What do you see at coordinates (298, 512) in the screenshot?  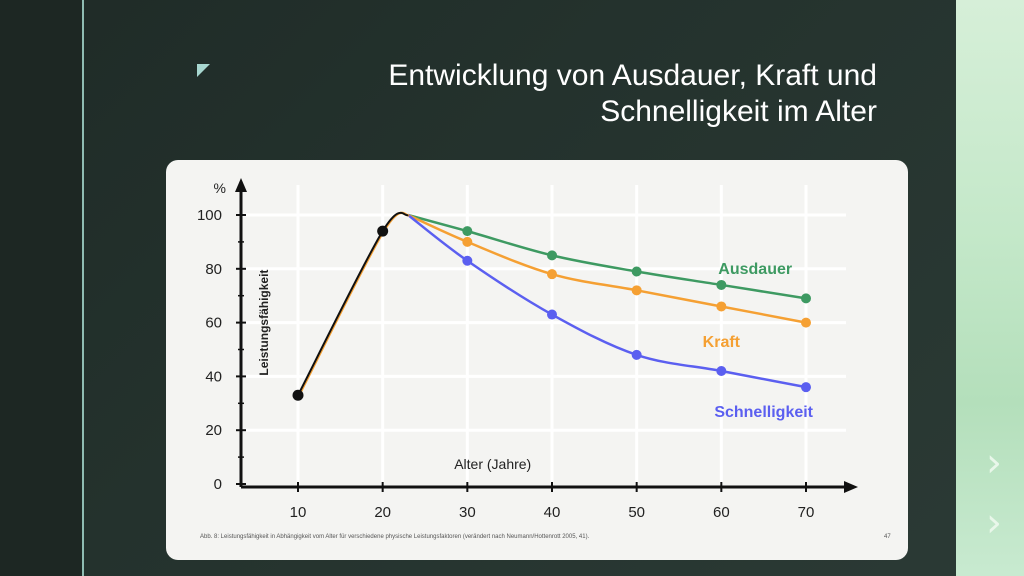 I see `x-tick-label: 10` at bounding box center [298, 512].